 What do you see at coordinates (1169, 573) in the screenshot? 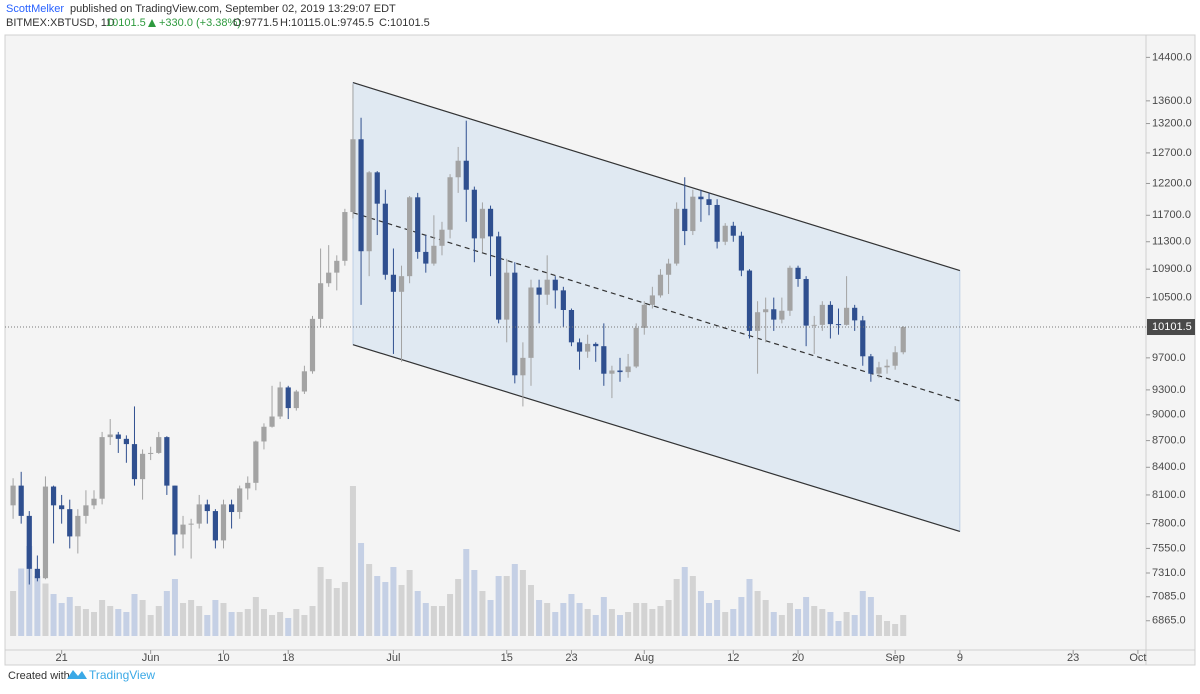
I see `y-tick-label: 7310.0` at bounding box center [1169, 573].